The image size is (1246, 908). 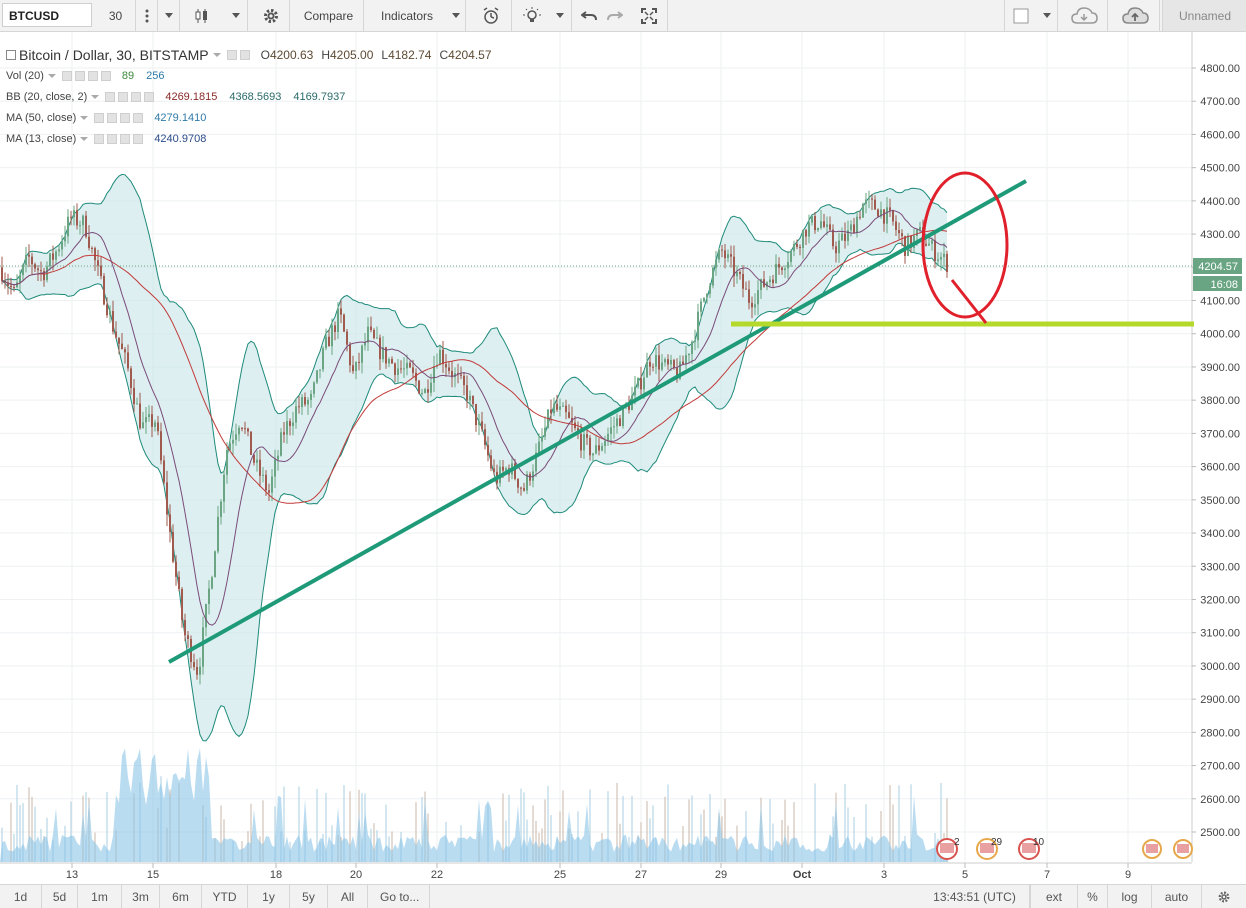 I want to click on series-settings-icon, so click(x=244, y=54).